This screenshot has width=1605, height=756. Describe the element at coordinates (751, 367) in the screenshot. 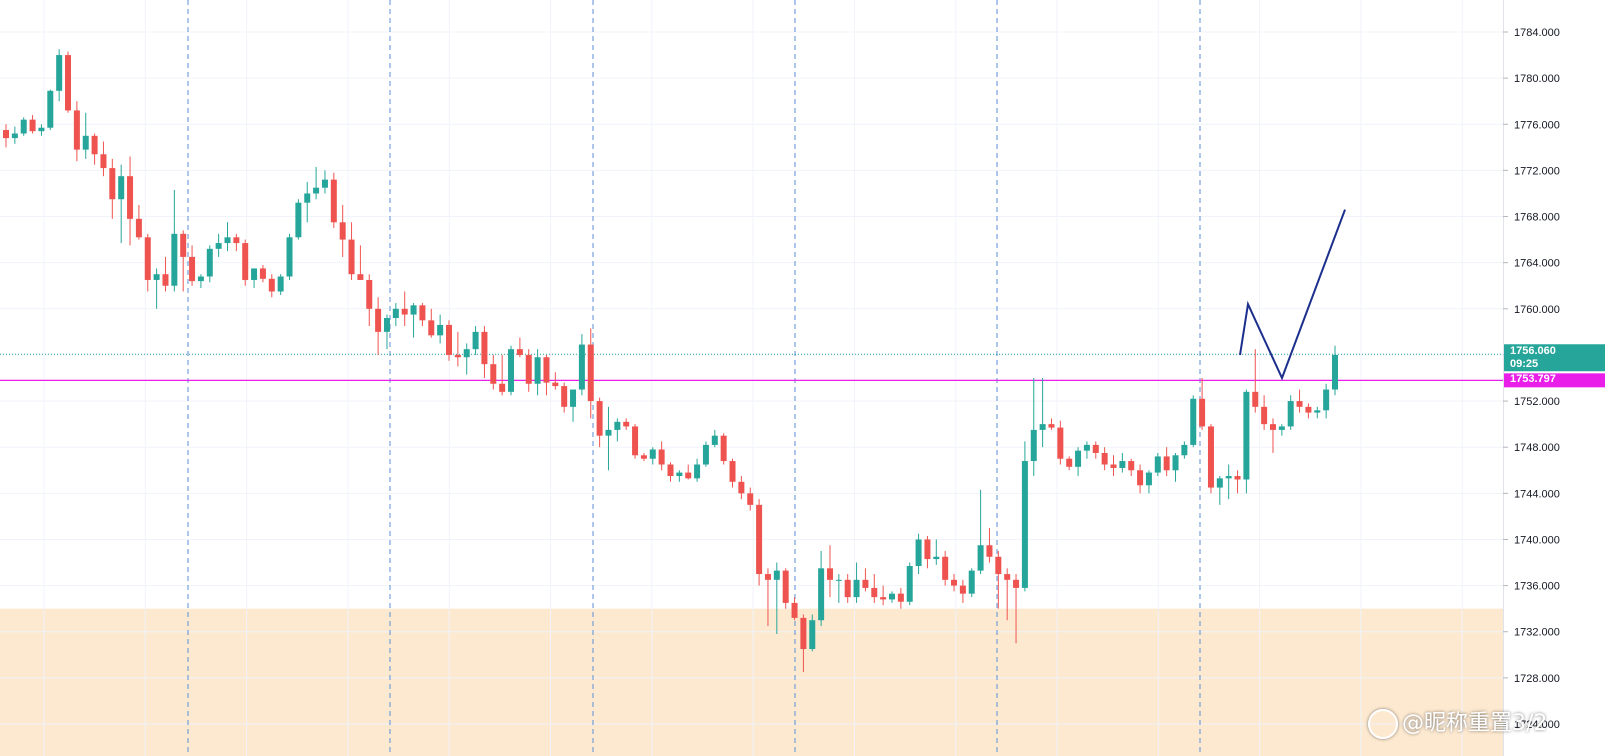

I see `horizontal-lines` at that location.